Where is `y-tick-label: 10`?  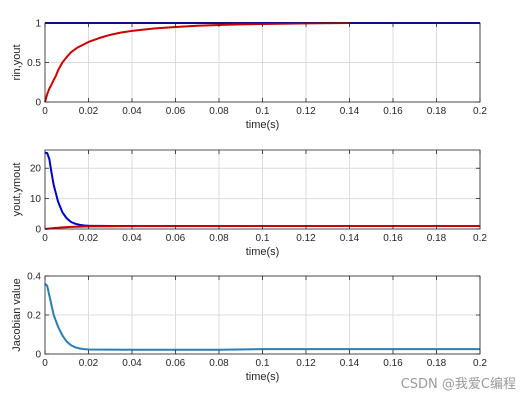
y-tick-label: 10 is located at coordinates (36, 199).